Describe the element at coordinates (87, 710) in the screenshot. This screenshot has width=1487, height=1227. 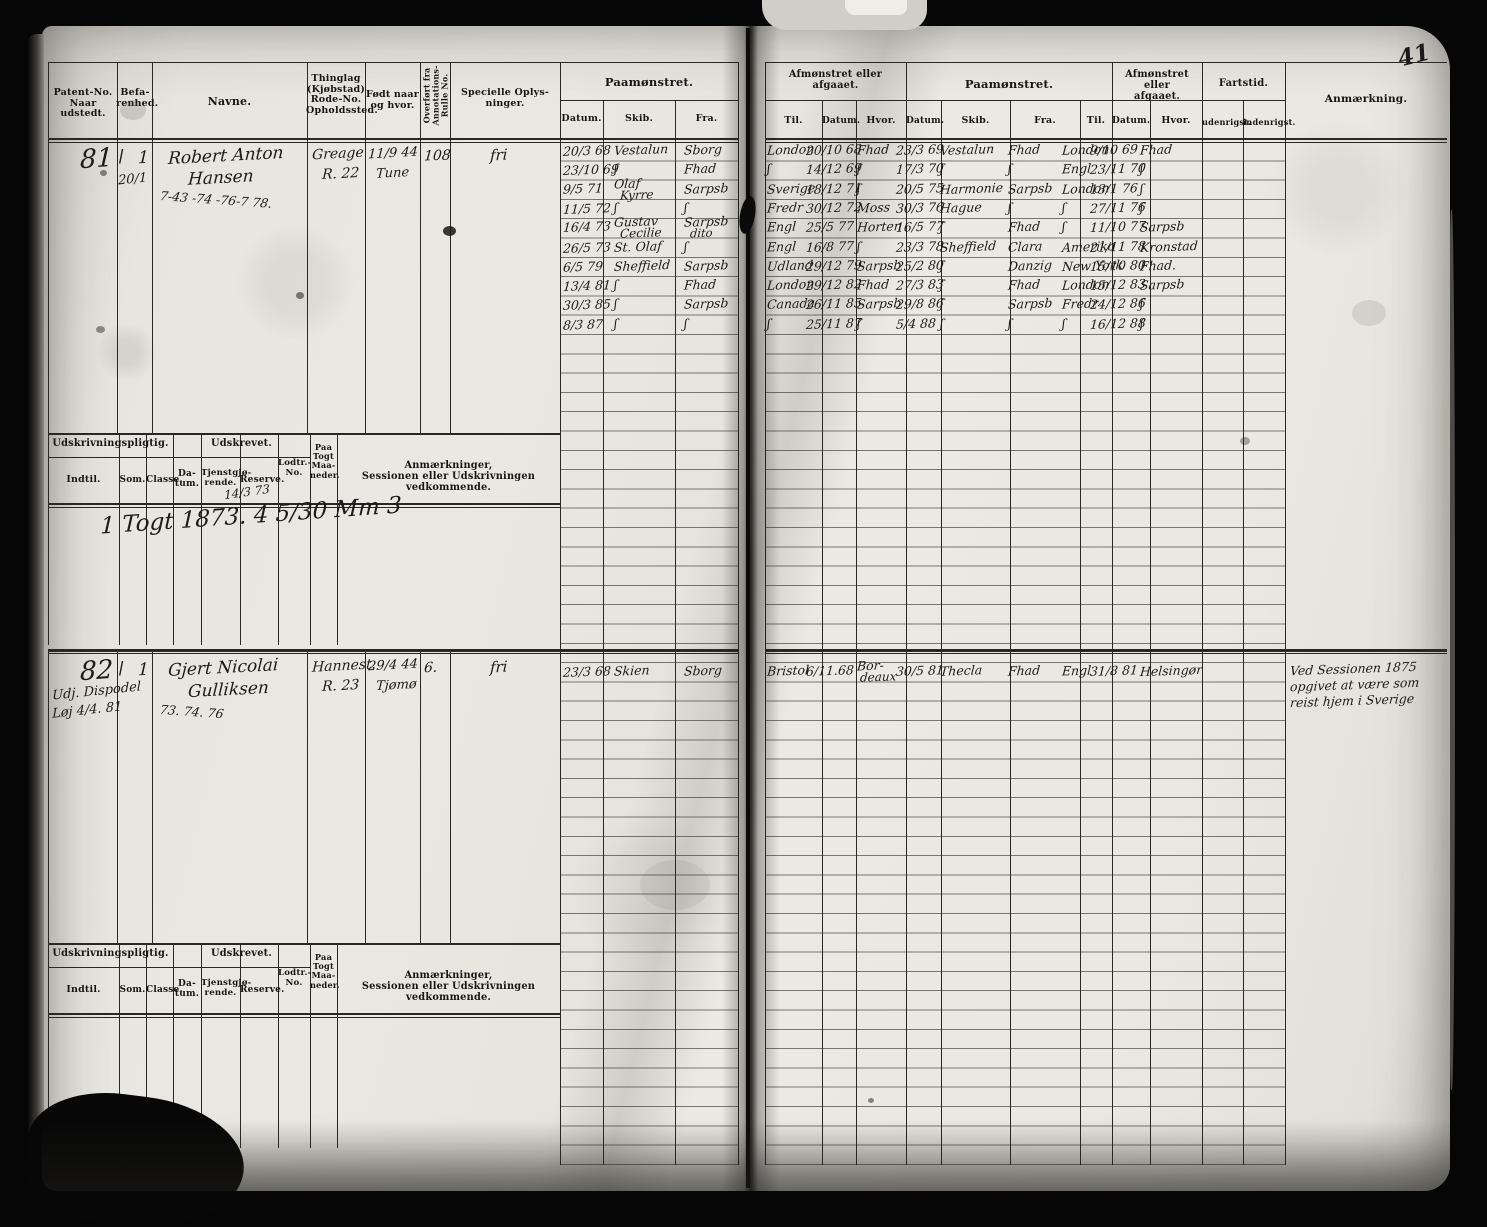
I see `margin-scrawl: Løj 4/4. 81` at that location.